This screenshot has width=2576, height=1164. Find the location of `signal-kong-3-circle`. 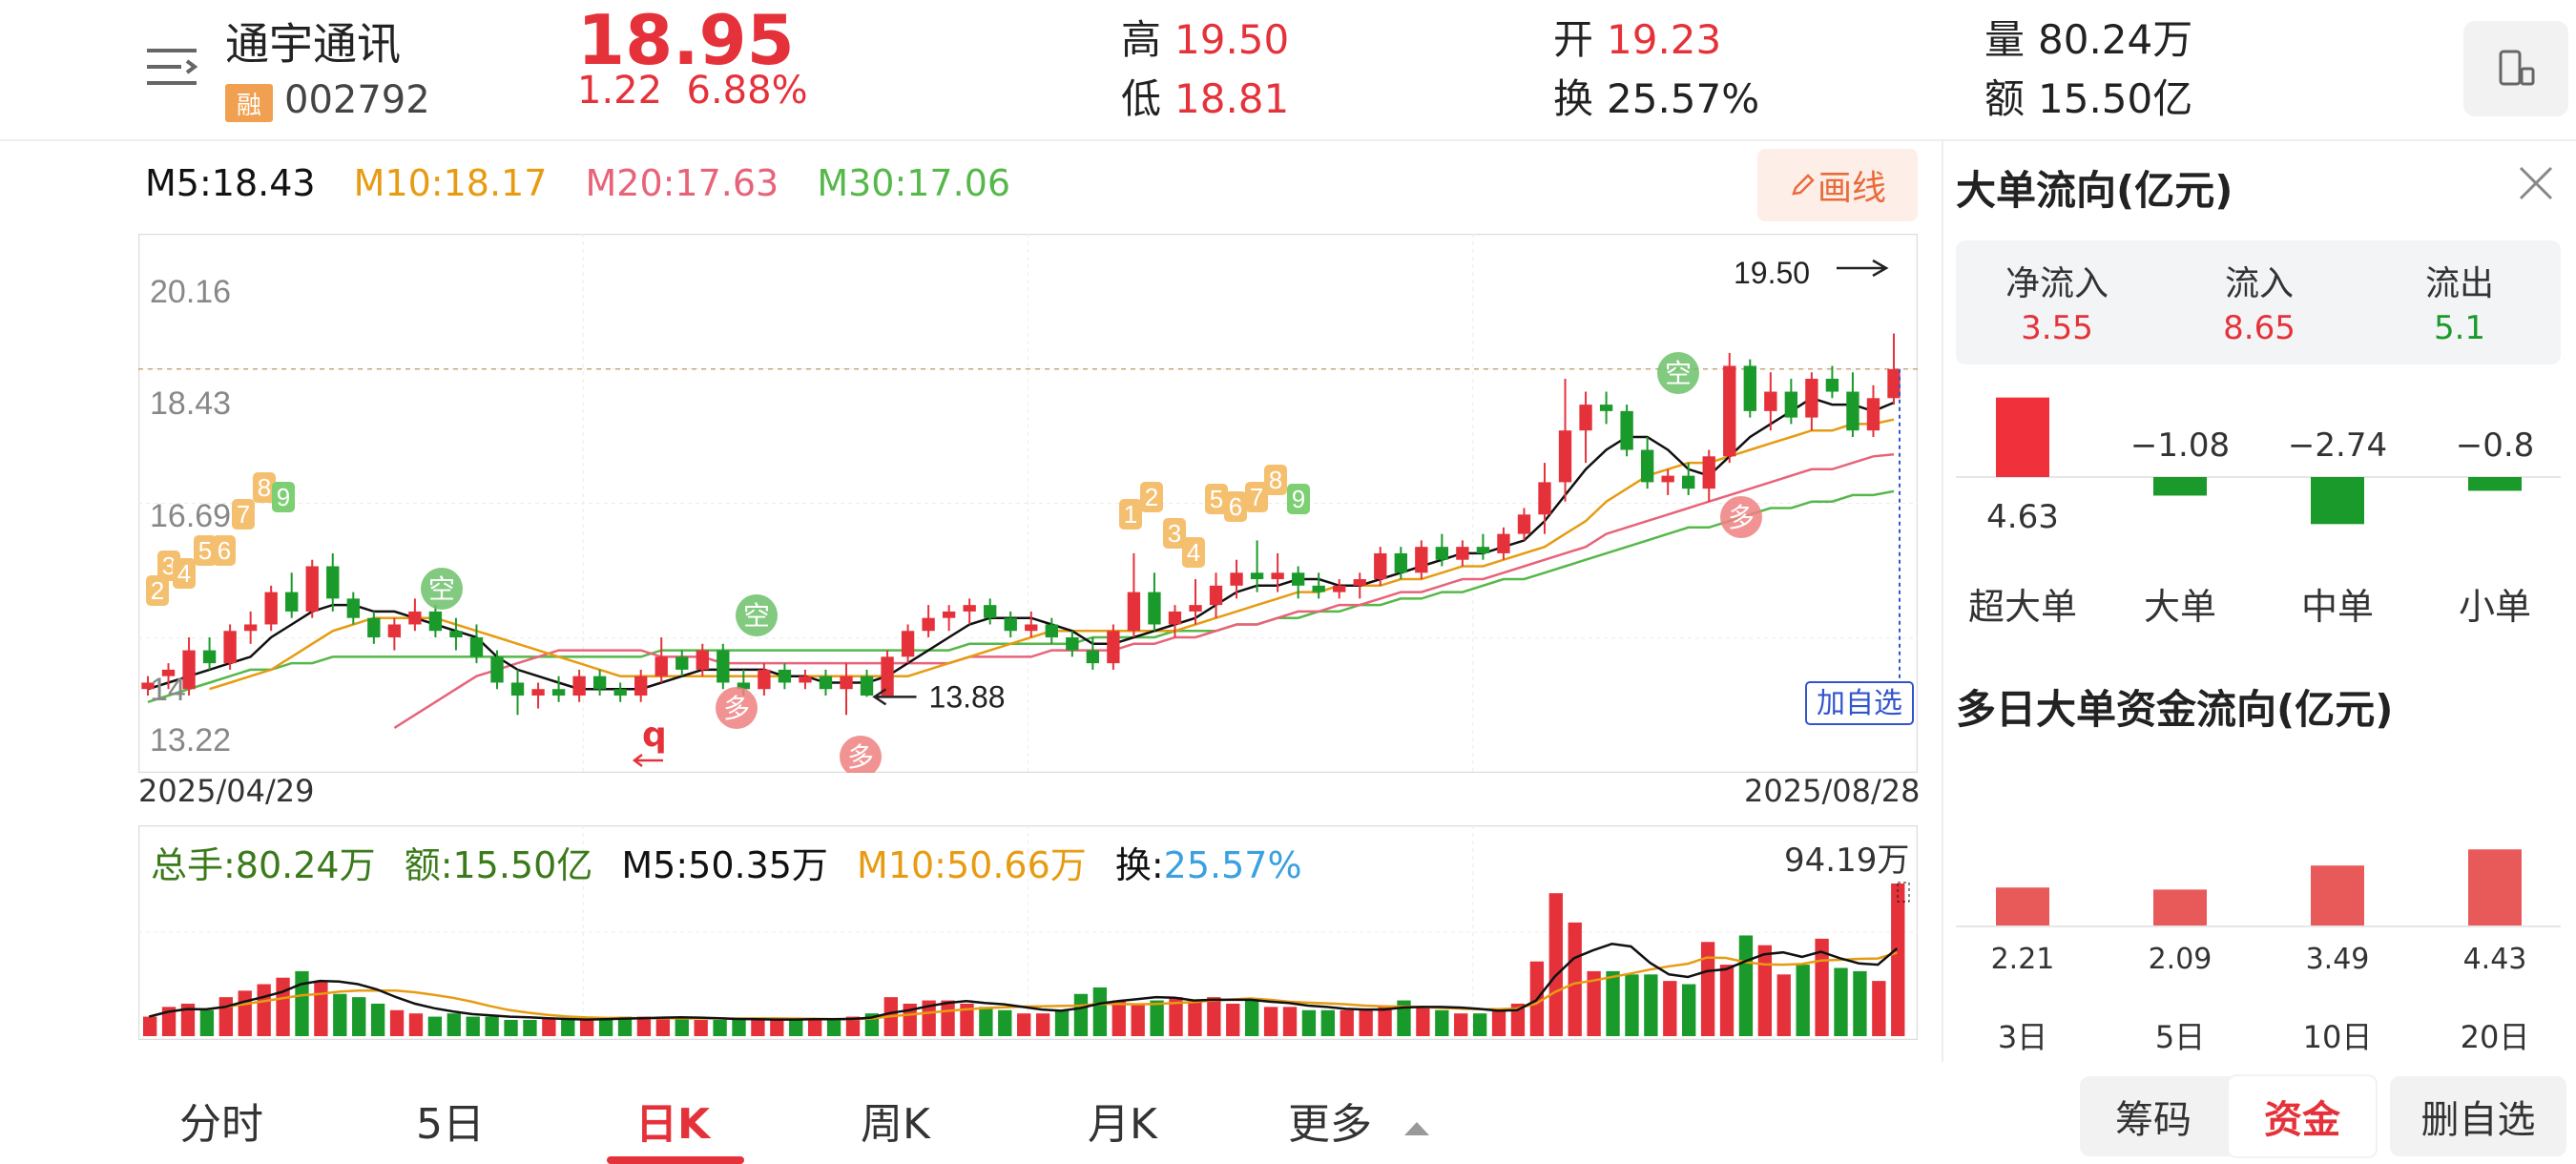

signal-kong-3-circle is located at coordinates (1678, 373).